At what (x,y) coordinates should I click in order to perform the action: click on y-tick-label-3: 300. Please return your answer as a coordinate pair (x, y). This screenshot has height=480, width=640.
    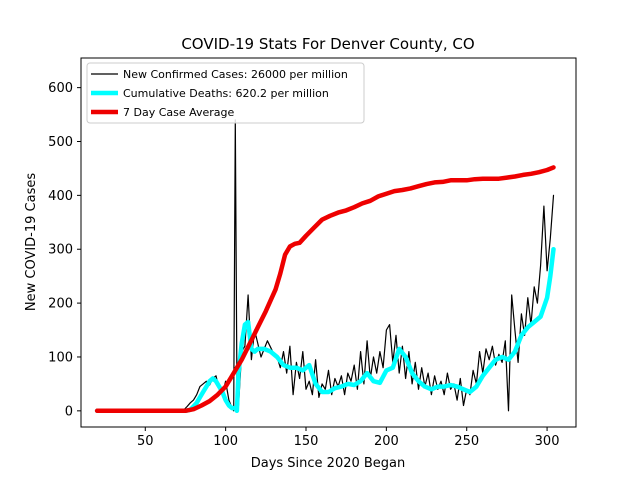
    Looking at the image, I should click on (60, 250).